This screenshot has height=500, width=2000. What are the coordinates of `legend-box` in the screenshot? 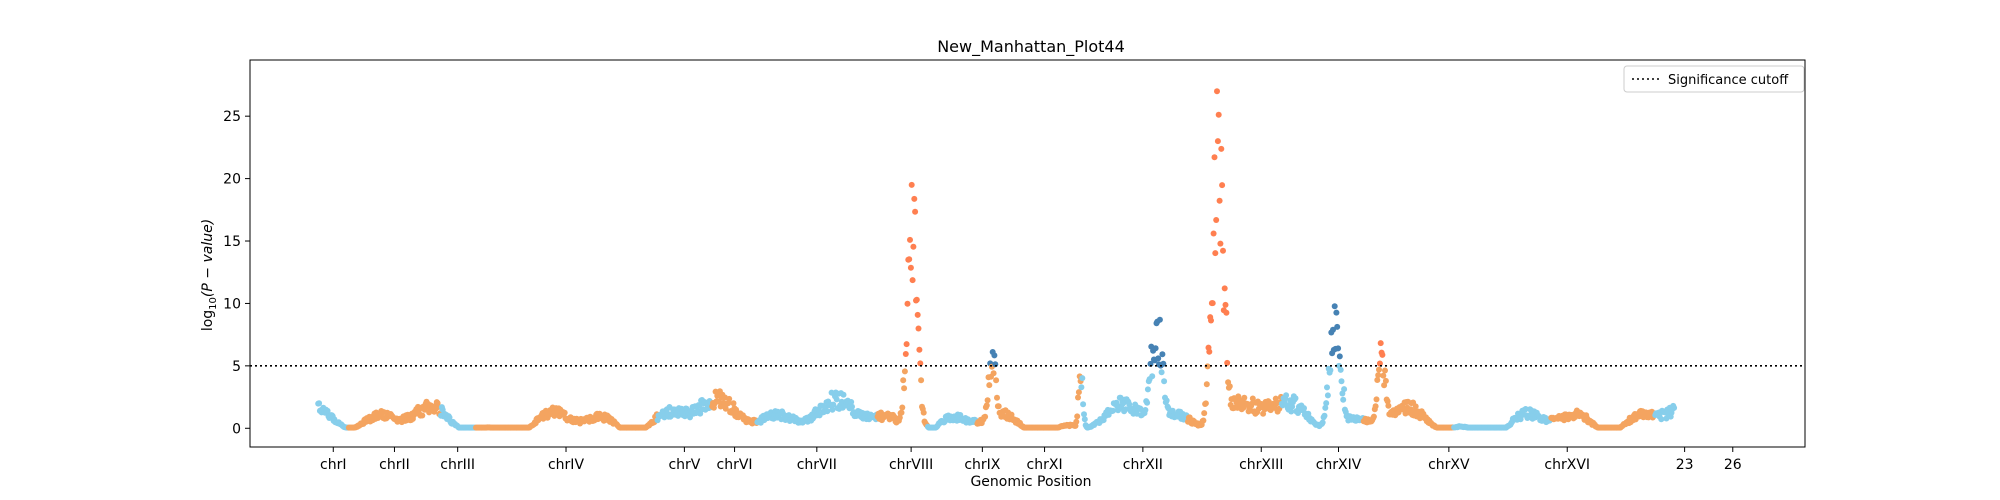 It's located at (1714, 79).